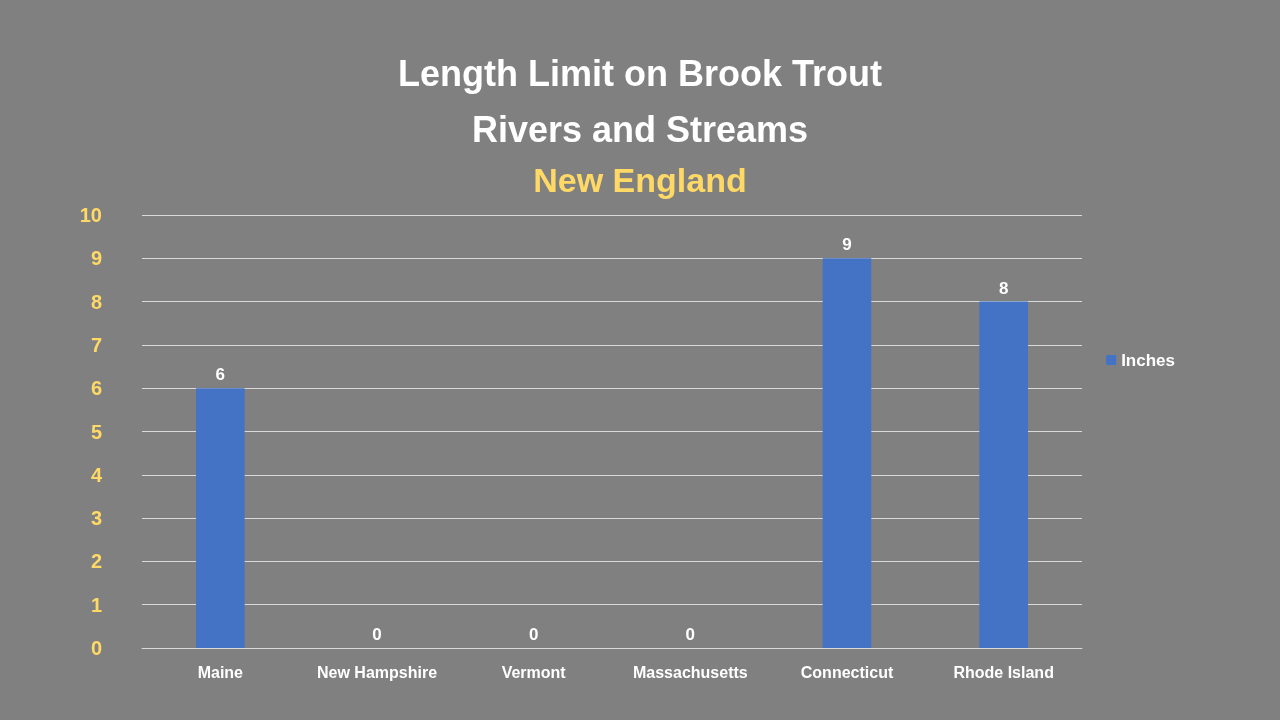 The image size is (1280, 720). Describe the element at coordinates (96, 431) in the screenshot. I see `y-tick-label: 5` at that location.